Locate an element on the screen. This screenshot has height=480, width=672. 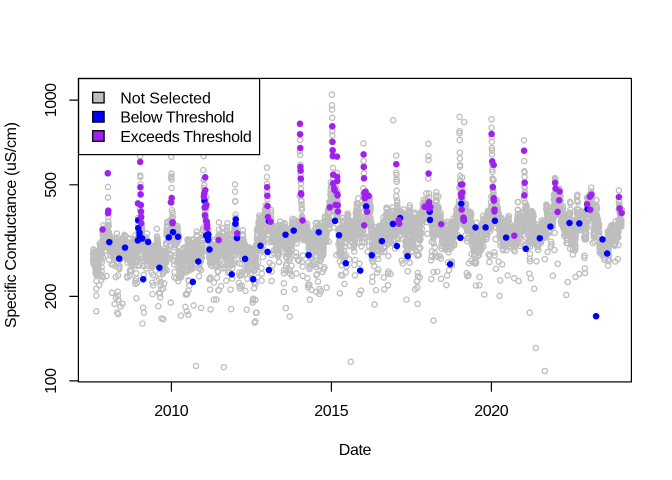
svg-text: 100 is located at coordinates (51, 381).